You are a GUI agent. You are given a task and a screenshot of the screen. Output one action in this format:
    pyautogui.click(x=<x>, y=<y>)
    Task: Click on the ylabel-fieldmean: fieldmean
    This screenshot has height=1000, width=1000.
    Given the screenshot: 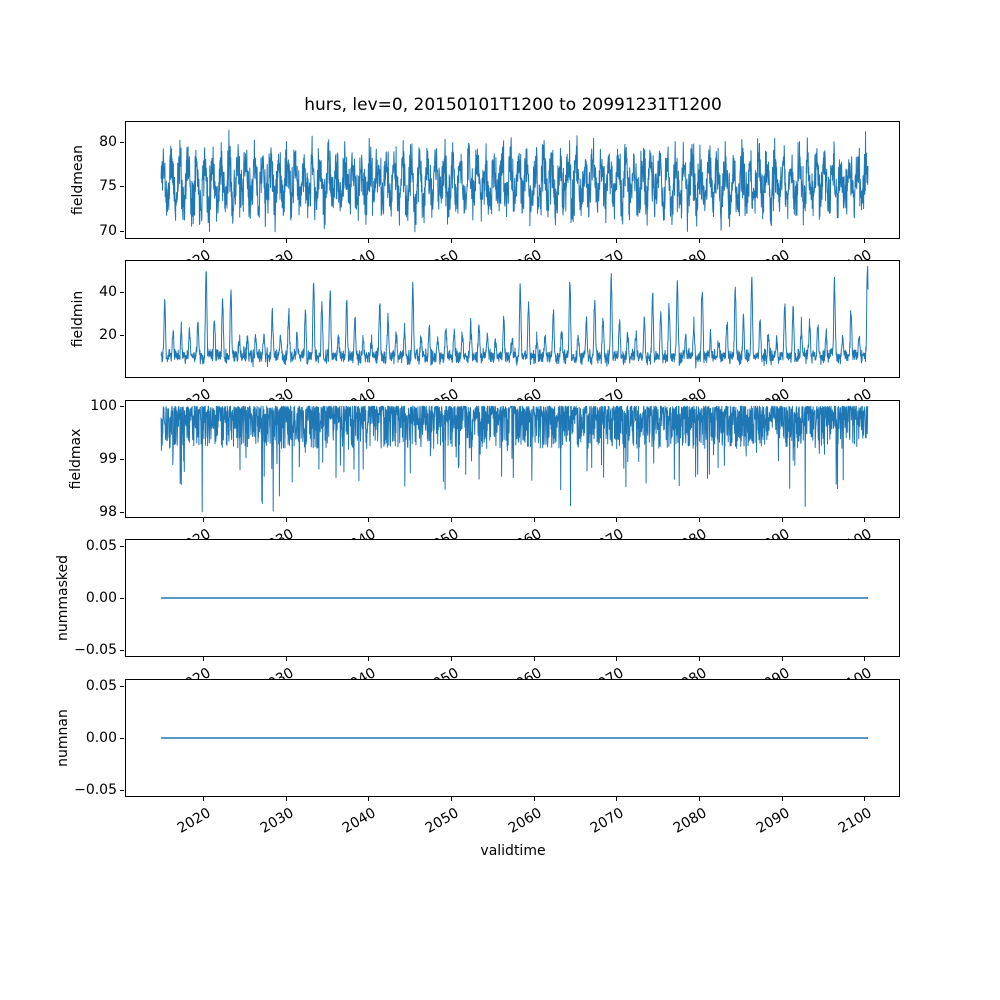 What is the action you would take?
    pyautogui.click(x=78, y=180)
    